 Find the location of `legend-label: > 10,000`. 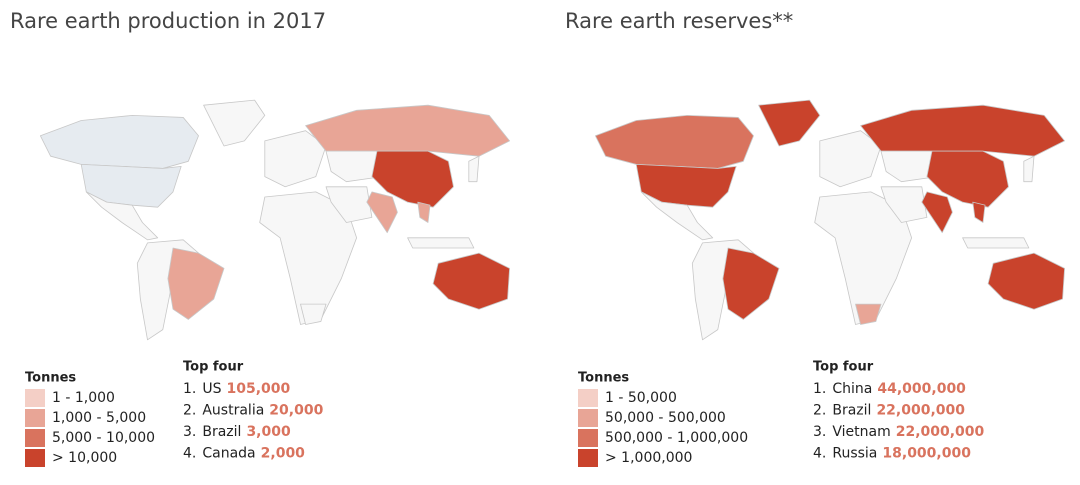

legend-label: > 10,000 is located at coordinates (84, 458).